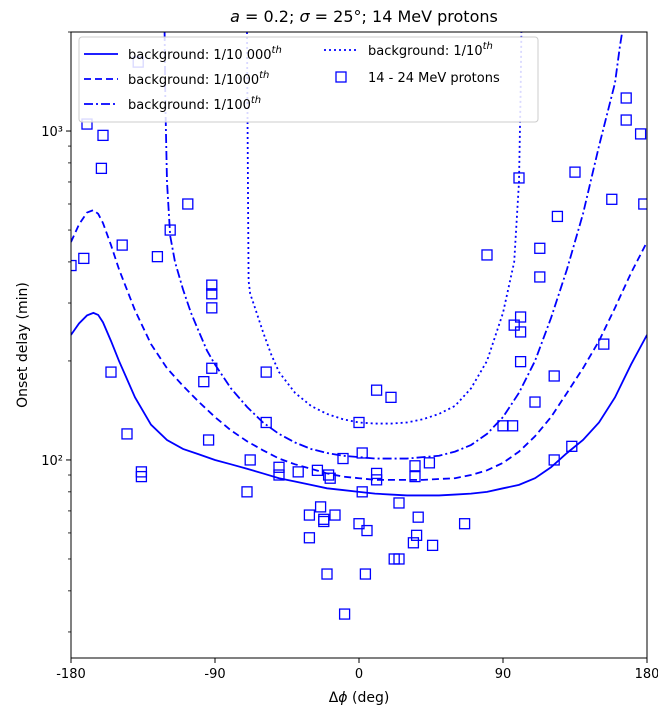 The height and width of the screenshot is (708, 658). What do you see at coordinates (359, 674) in the screenshot?
I see `x-tick-label: 0` at bounding box center [359, 674].